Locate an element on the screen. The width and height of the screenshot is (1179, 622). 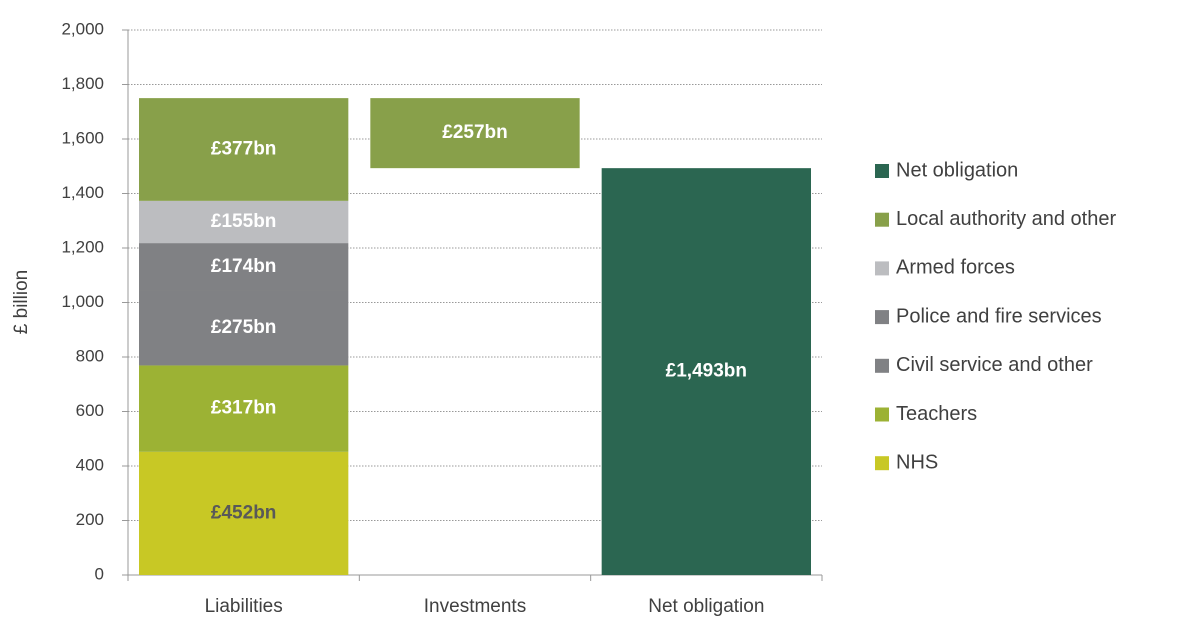
data-label: £377bn is located at coordinates (243, 149).